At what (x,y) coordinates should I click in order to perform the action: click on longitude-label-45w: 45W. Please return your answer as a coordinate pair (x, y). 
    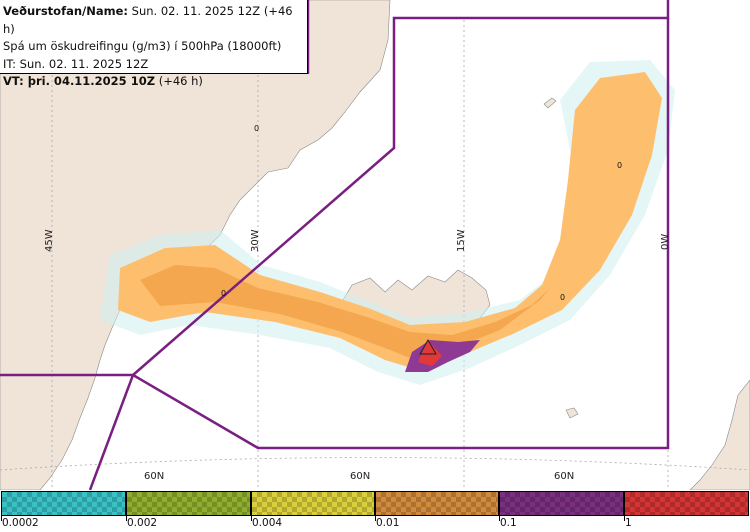
    Looking at the image, I should click on (49, 240).